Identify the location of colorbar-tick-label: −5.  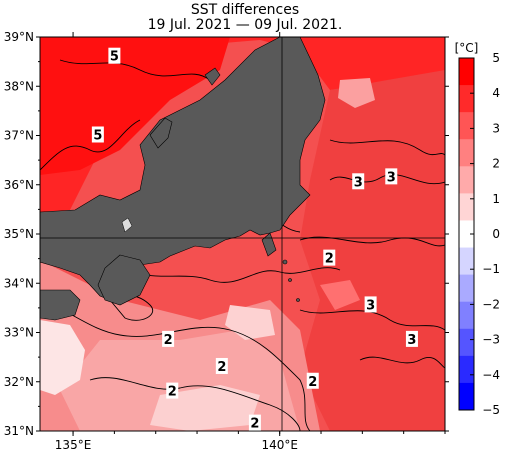
(491, 410).